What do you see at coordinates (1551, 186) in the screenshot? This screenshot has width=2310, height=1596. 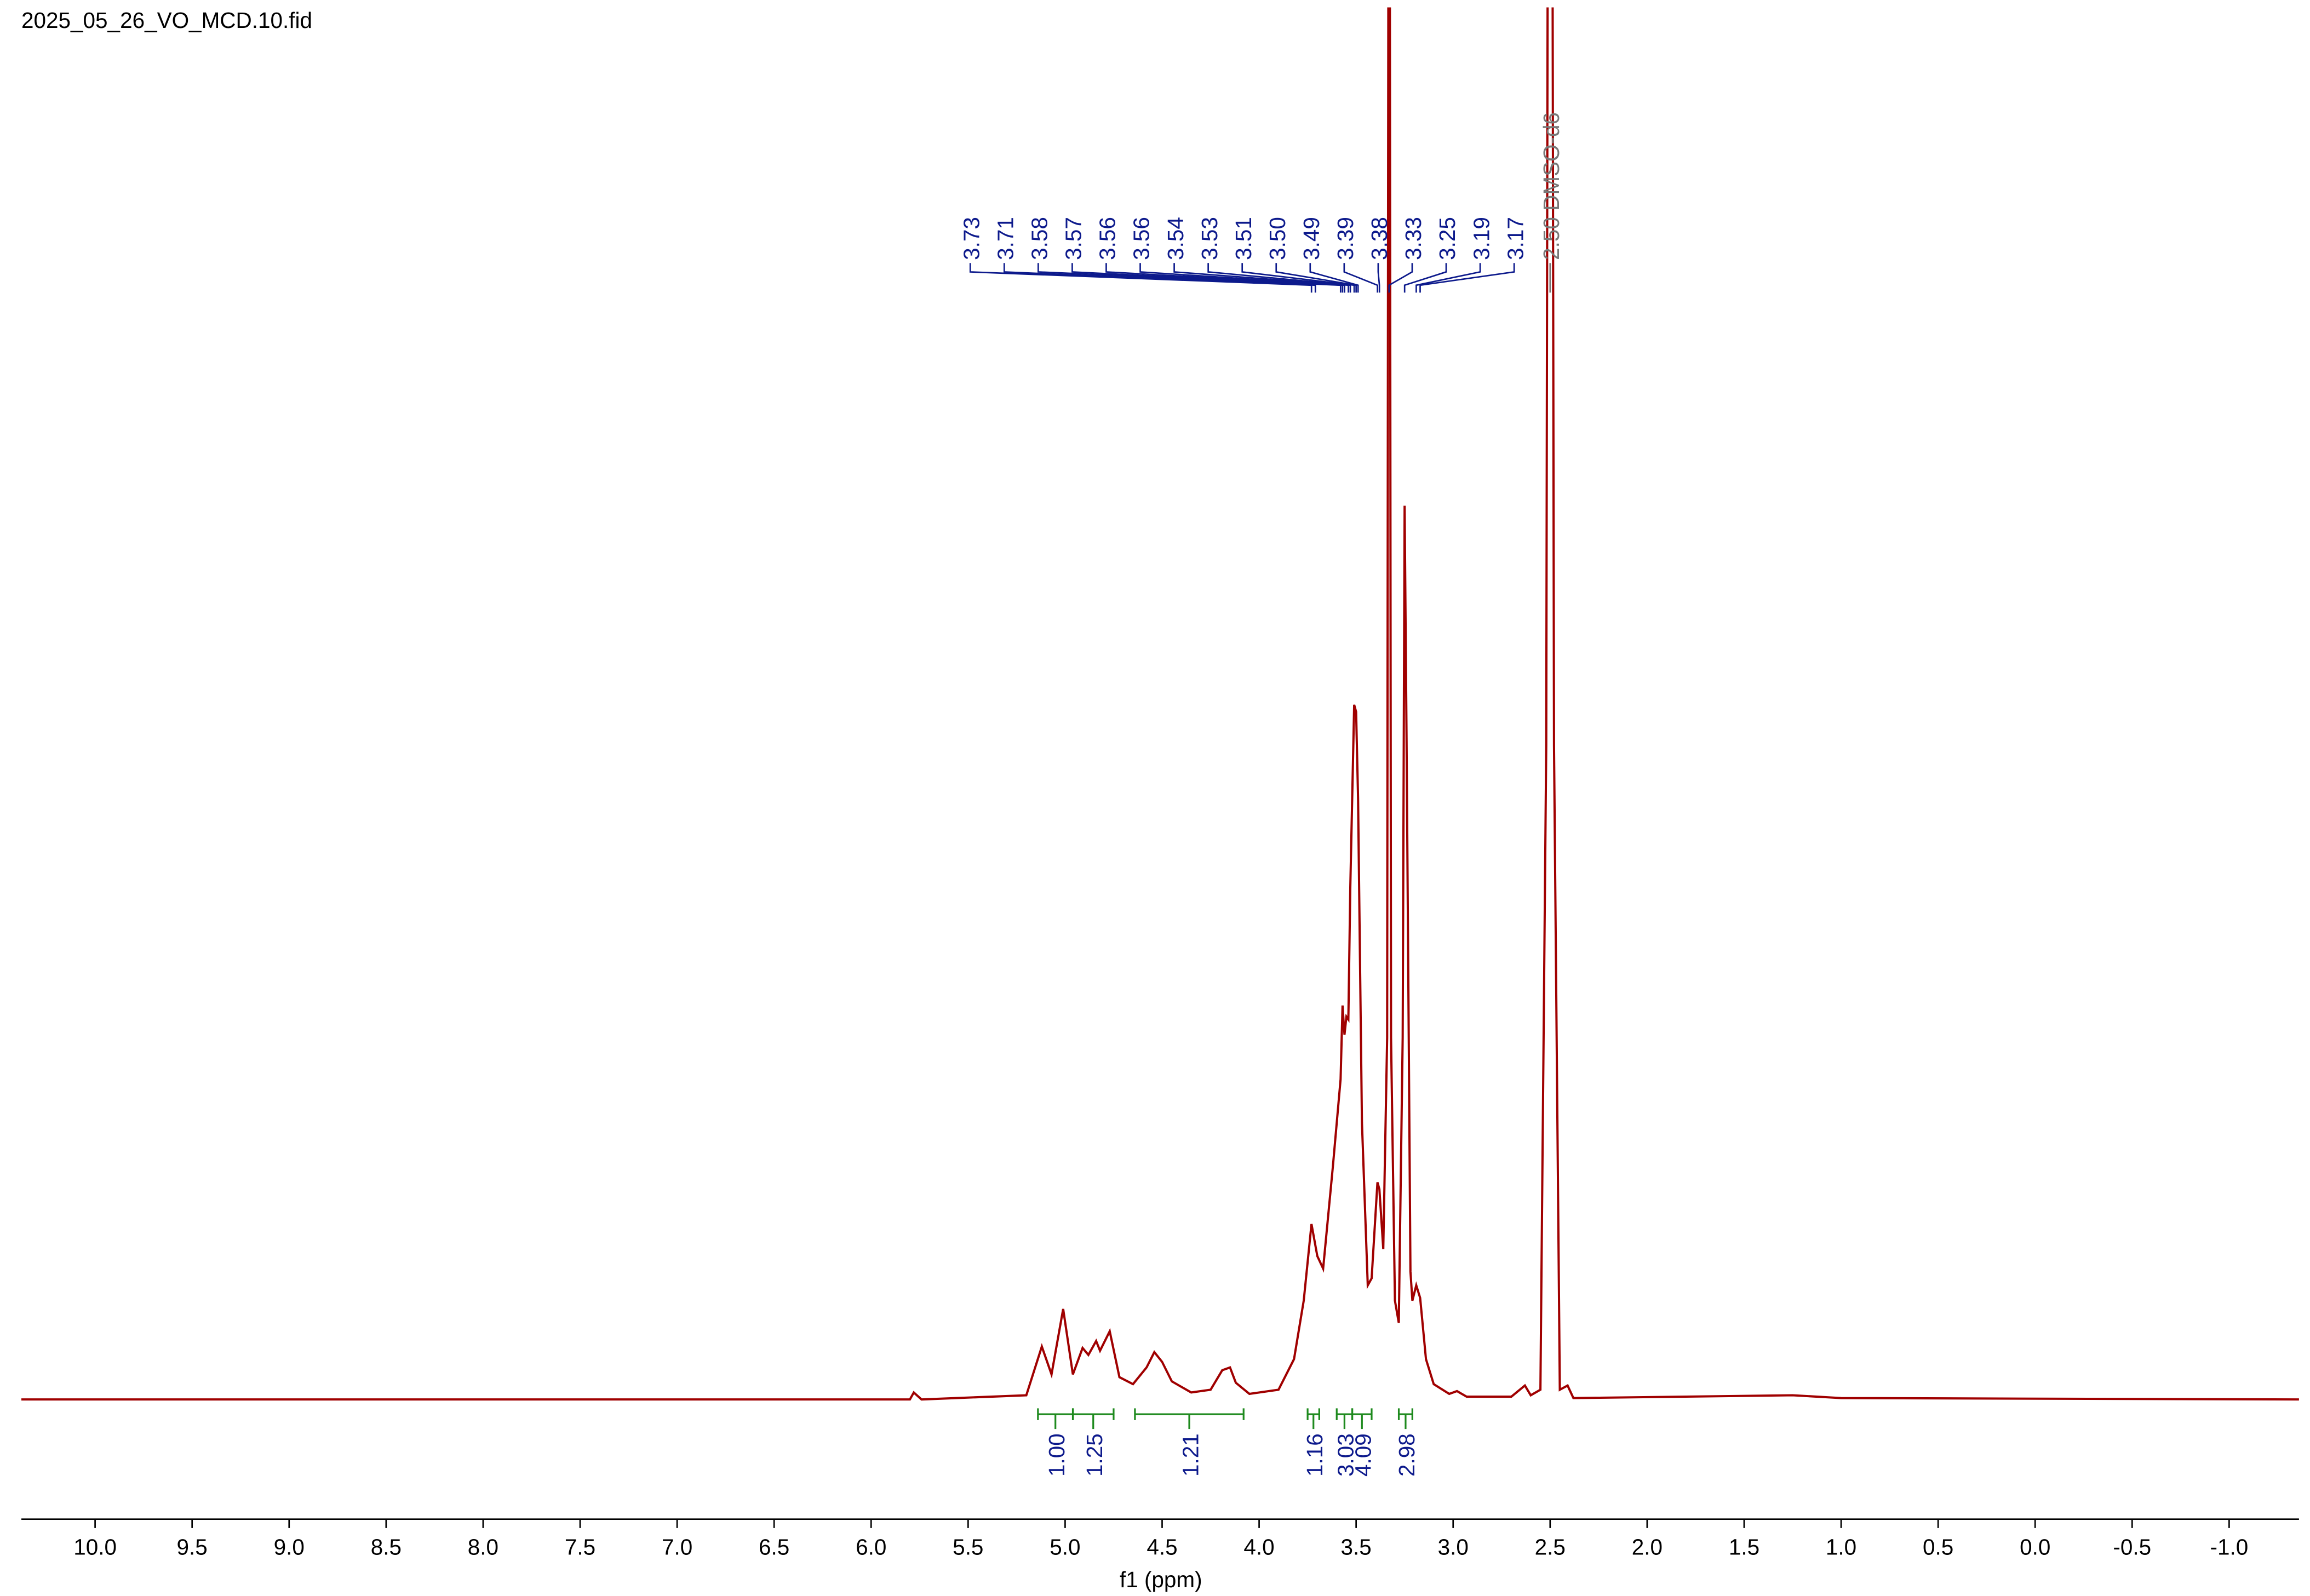 I see `solvent-label: 2.50 DMSO-d6` at bounding box center [1551, 186].